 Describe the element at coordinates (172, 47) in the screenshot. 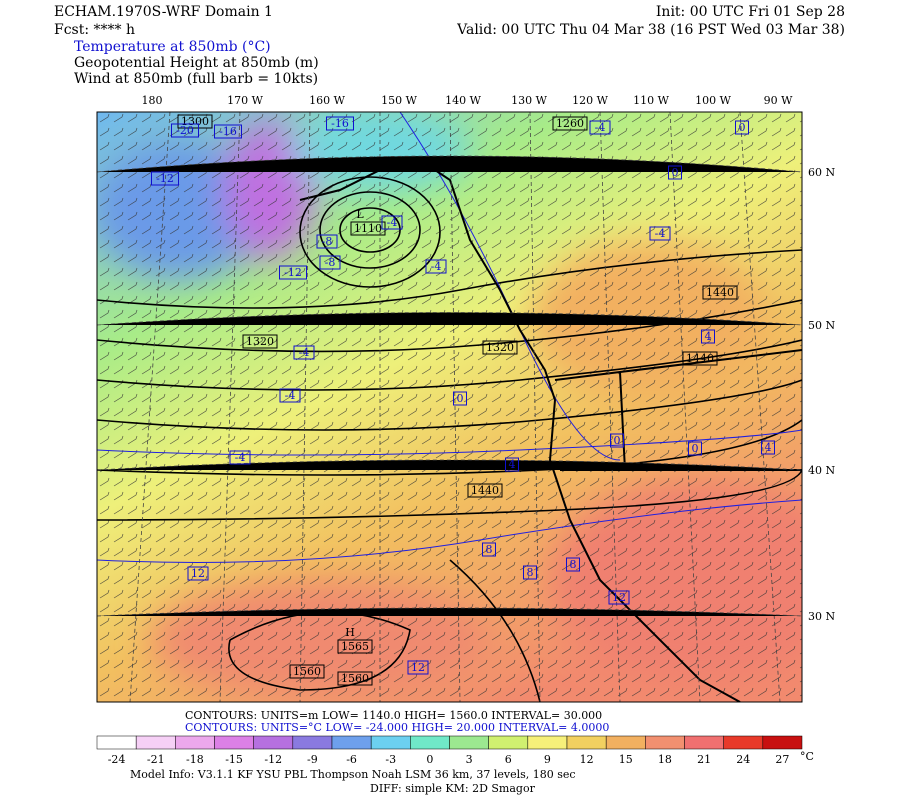

I see `field: Temperature at 850mb (°C)` at that location.